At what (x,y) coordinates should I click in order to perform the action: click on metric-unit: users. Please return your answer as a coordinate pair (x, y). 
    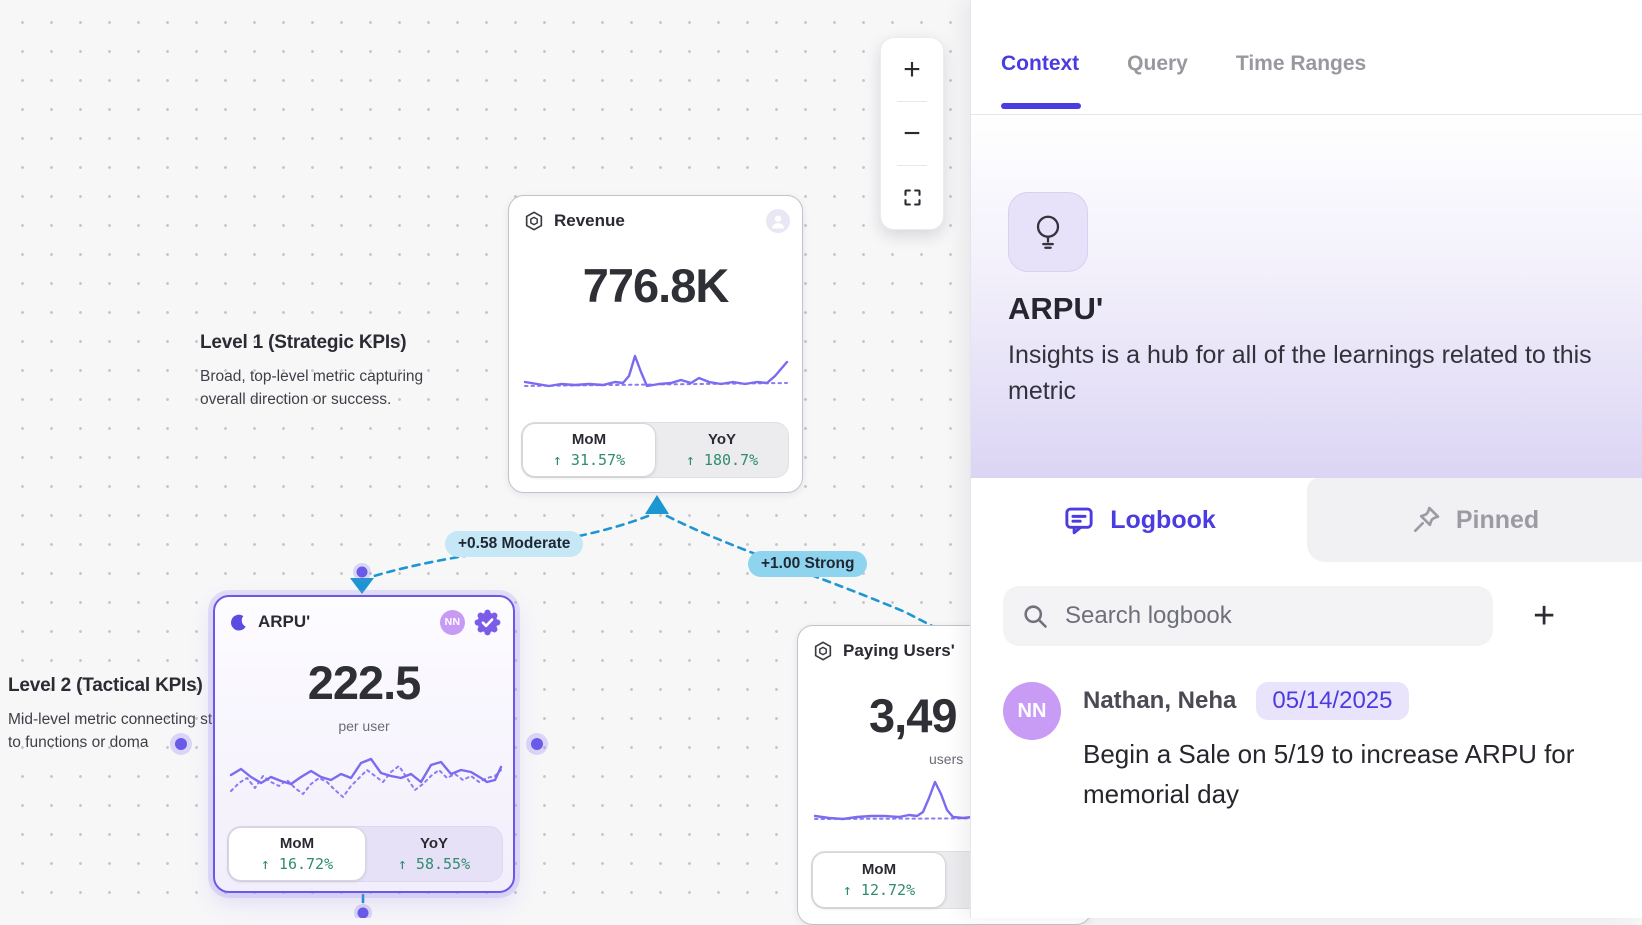
    Looking at the image, I should click on (946, 759).